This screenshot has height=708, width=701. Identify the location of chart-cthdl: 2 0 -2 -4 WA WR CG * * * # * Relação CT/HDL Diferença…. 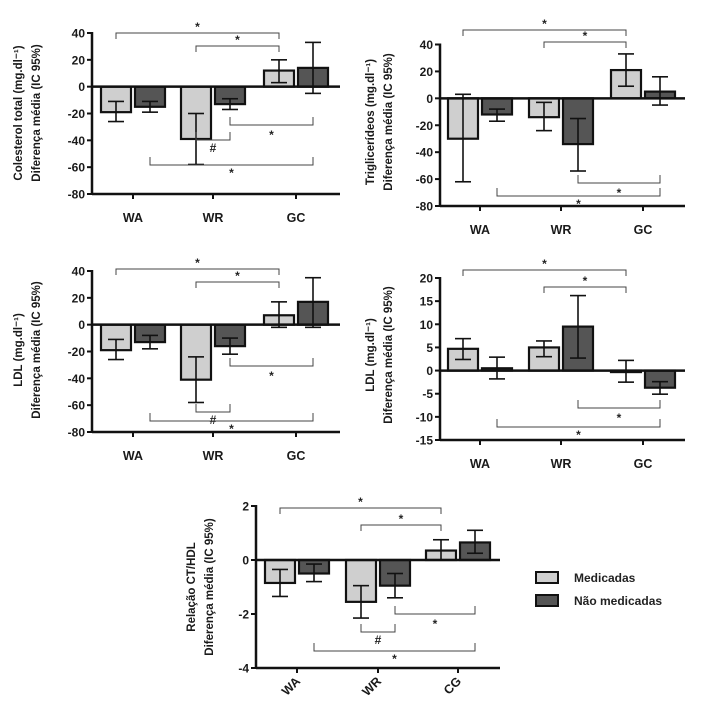
(343, 597).